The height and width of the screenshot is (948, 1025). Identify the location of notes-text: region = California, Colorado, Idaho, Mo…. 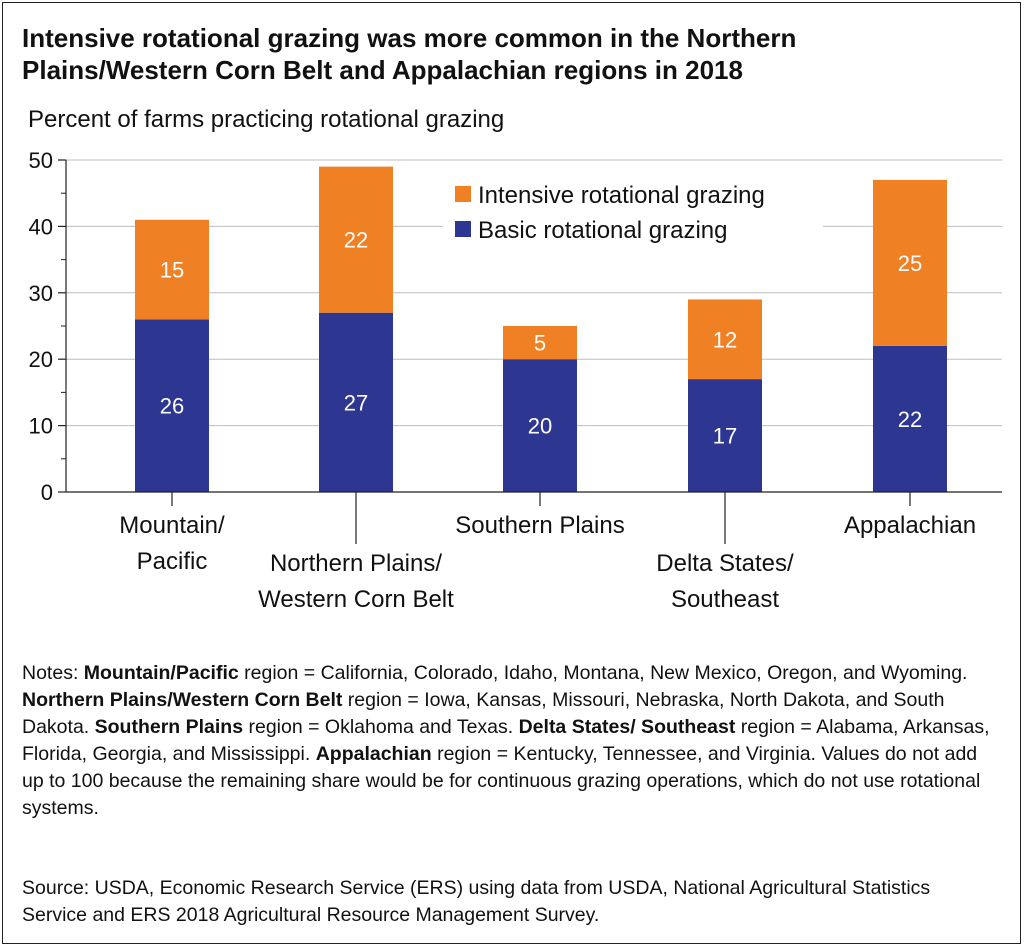
(603, 673).